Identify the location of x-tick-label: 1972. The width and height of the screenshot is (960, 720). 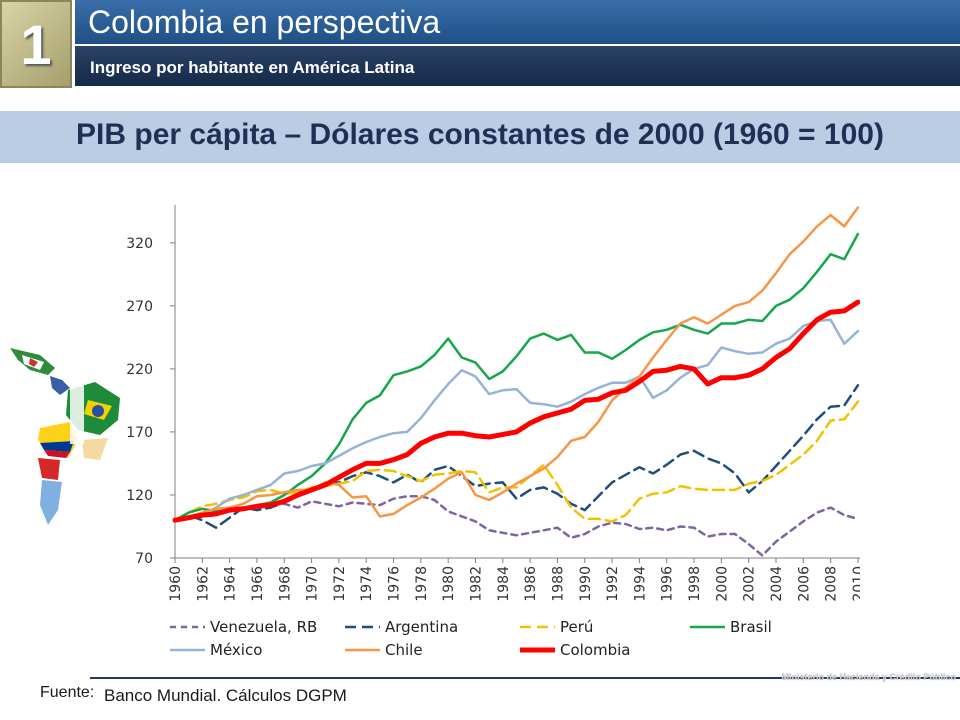
(340, 584).